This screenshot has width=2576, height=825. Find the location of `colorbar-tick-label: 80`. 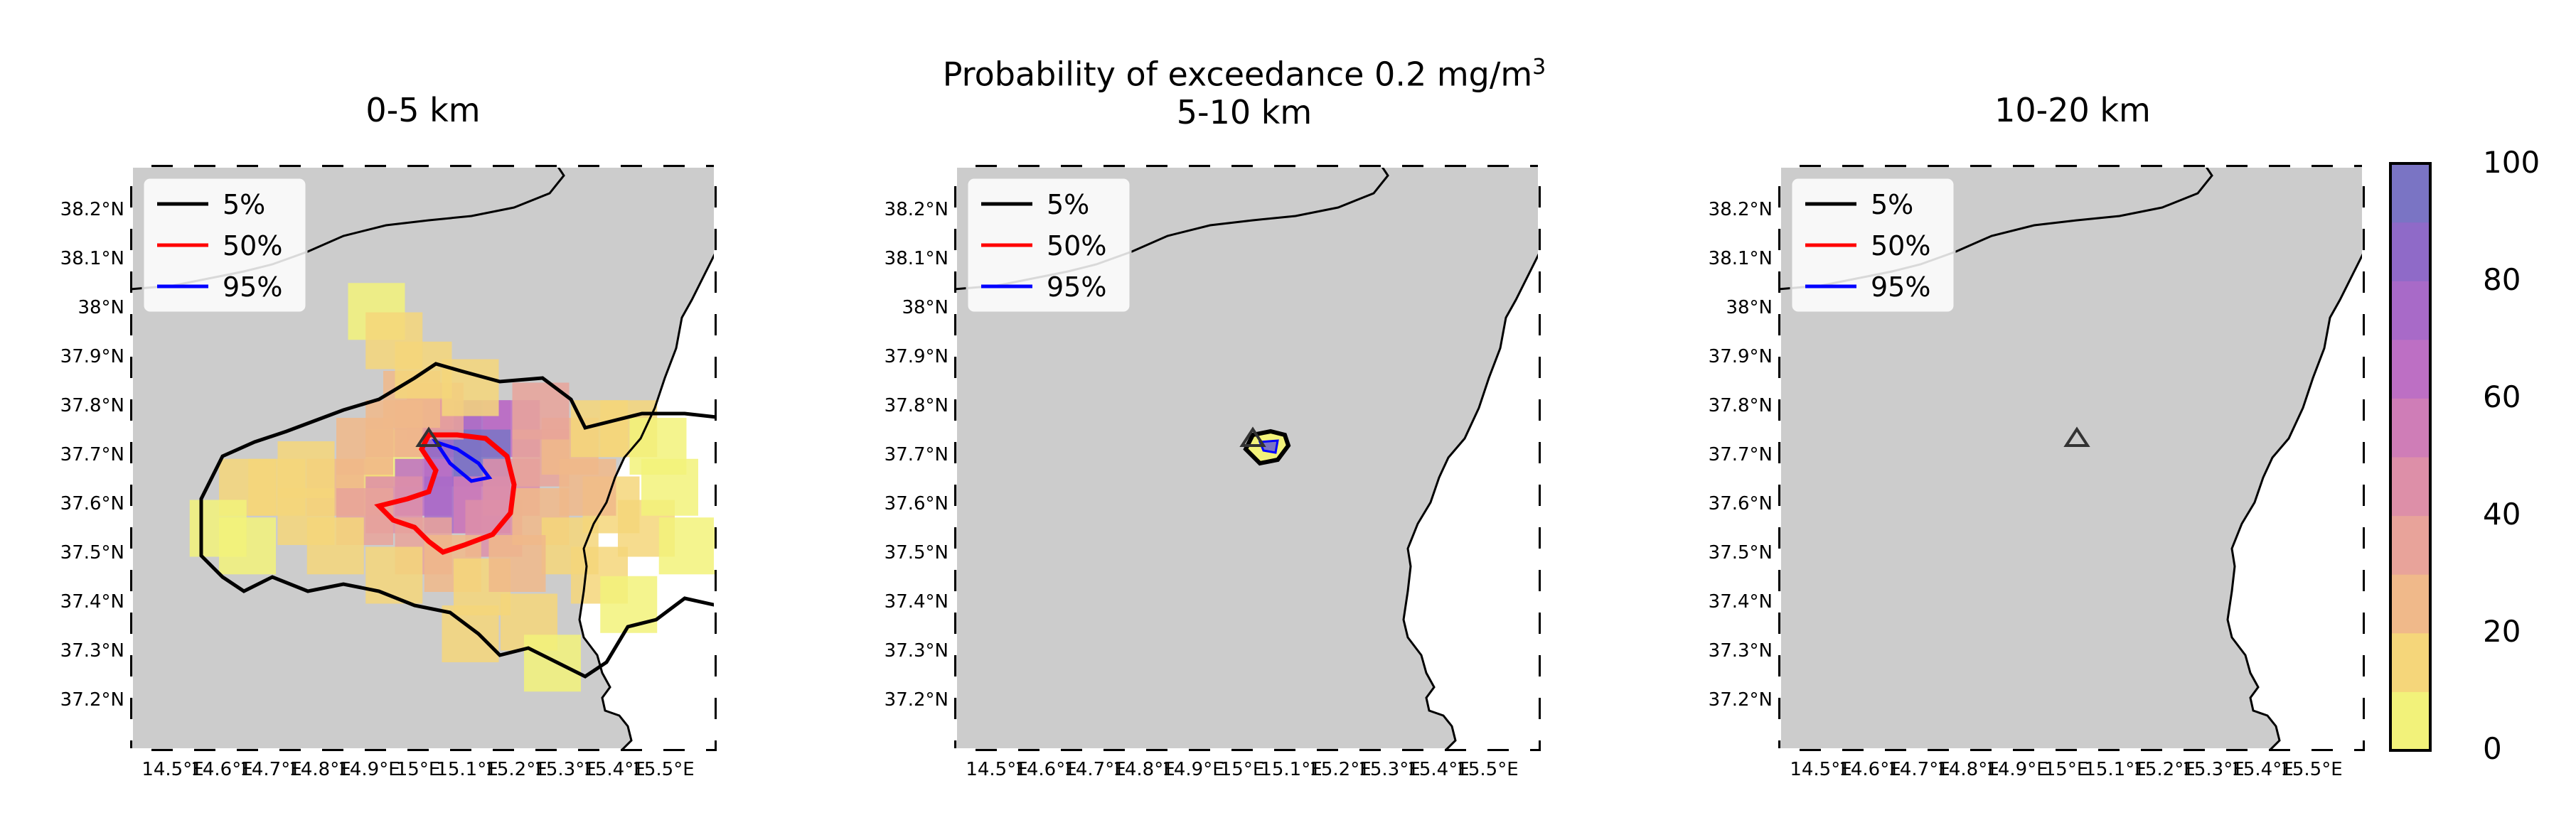

colorbar-tick-label: 80 is located at coordinates (2502, 279).